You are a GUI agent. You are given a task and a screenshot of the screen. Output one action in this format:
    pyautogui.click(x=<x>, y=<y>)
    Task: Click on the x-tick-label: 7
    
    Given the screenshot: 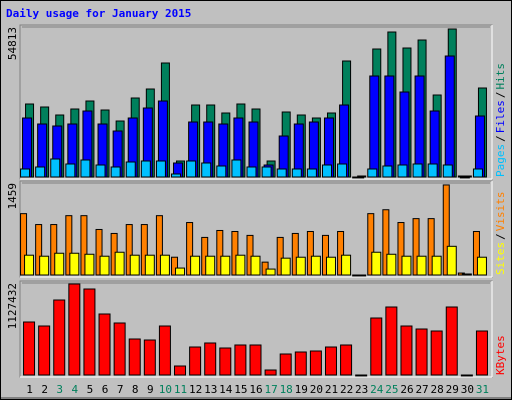 What is the action you would take?
    pyautogui.click(x=120, y=389)
    